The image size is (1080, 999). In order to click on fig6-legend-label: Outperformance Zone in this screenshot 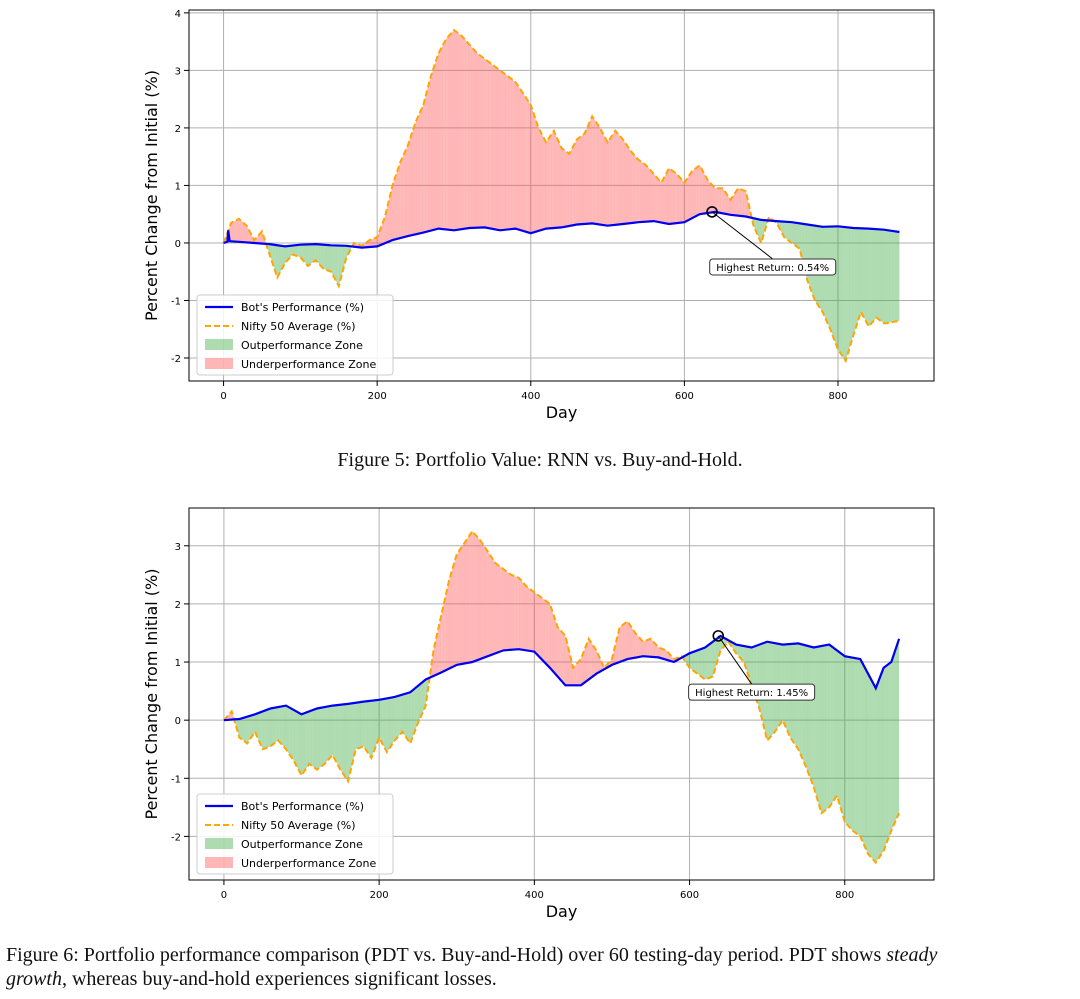, I will do `click(302, 844)`.